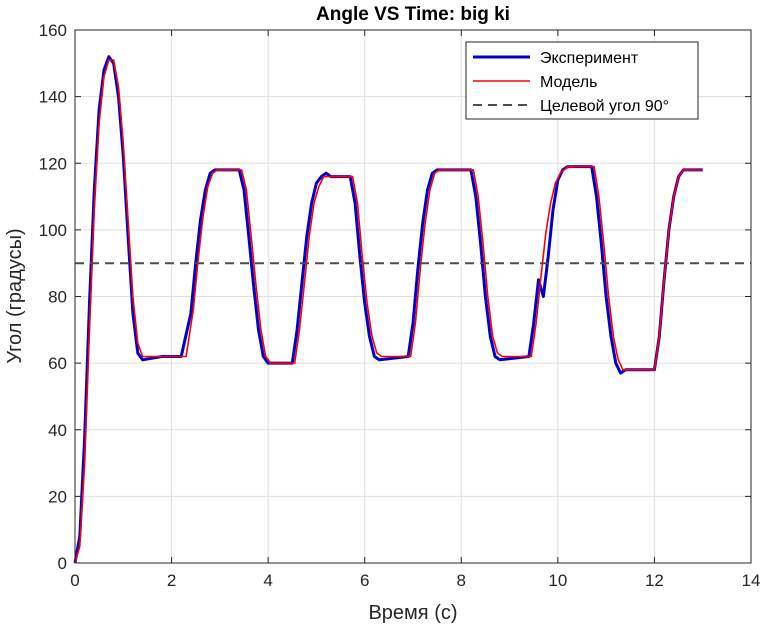 The width and height of the screenshot is (766, 630). What do you see at coordinates (57, 430) in the screenshot?
I see `y-tick-label: 40` at bounding box center [57, 430].